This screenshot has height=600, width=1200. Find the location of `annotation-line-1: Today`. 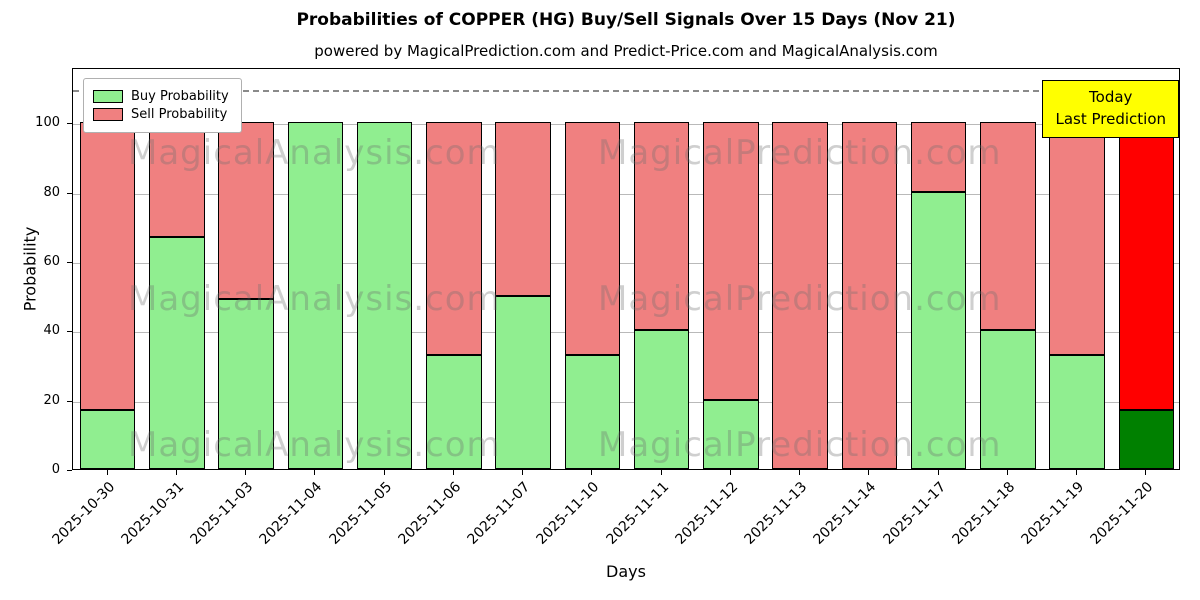

annotation-line-1: Today is located at coordinates (1111, 97).